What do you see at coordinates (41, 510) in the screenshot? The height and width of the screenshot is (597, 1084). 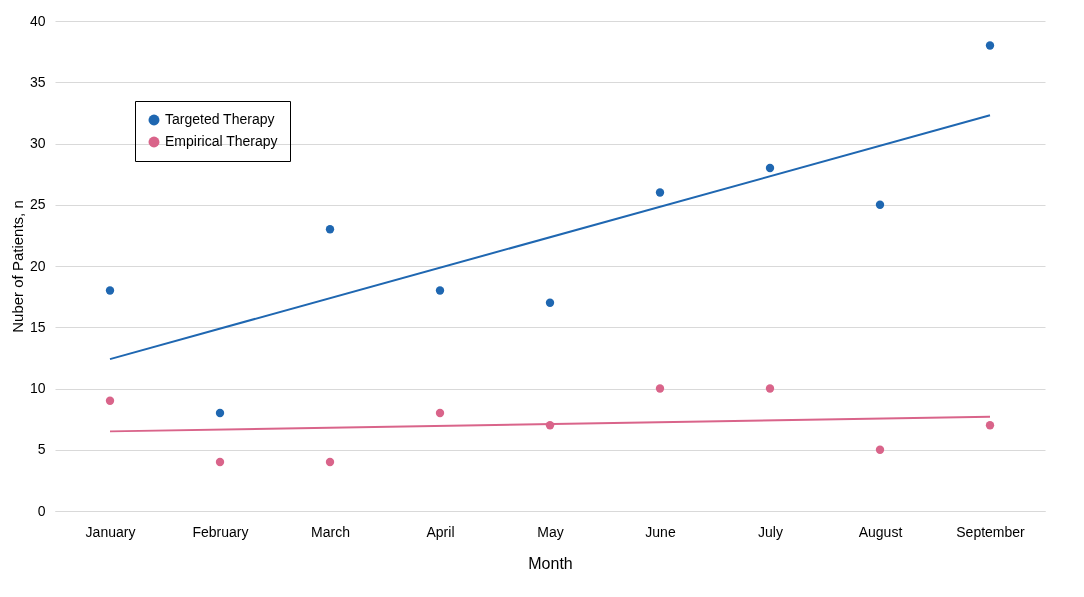 I see `y-tick-label: 0` at bounding box center [41, 510].